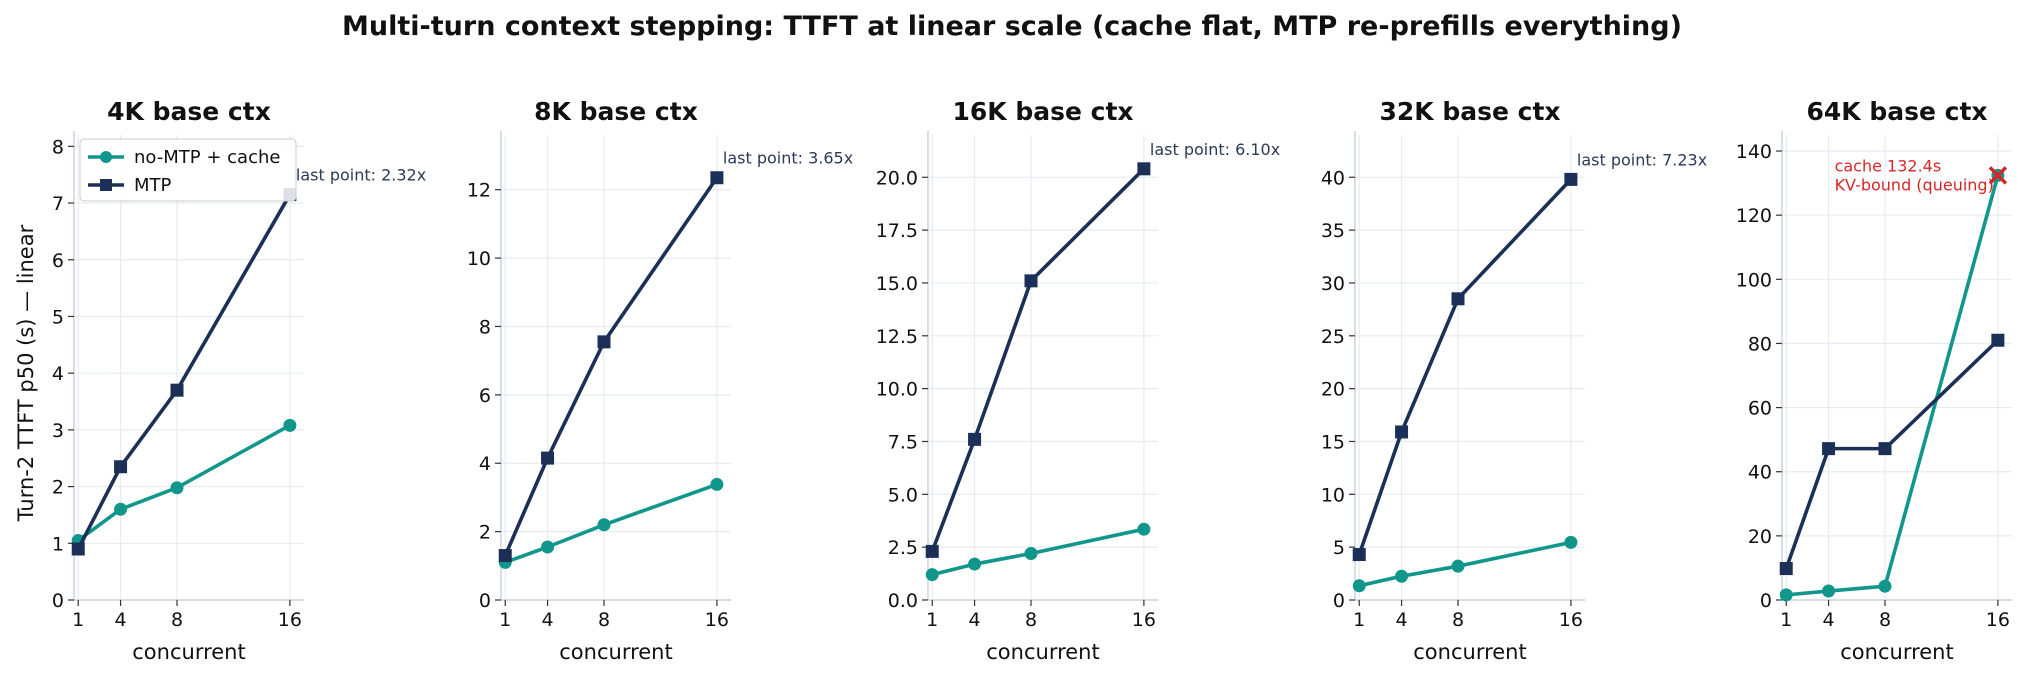 The height and width of the screenshot is (680, 2025). Describe the element at coordinates (1760, 344) in the screenshot. I see `y-tick-label: 80` at that location.